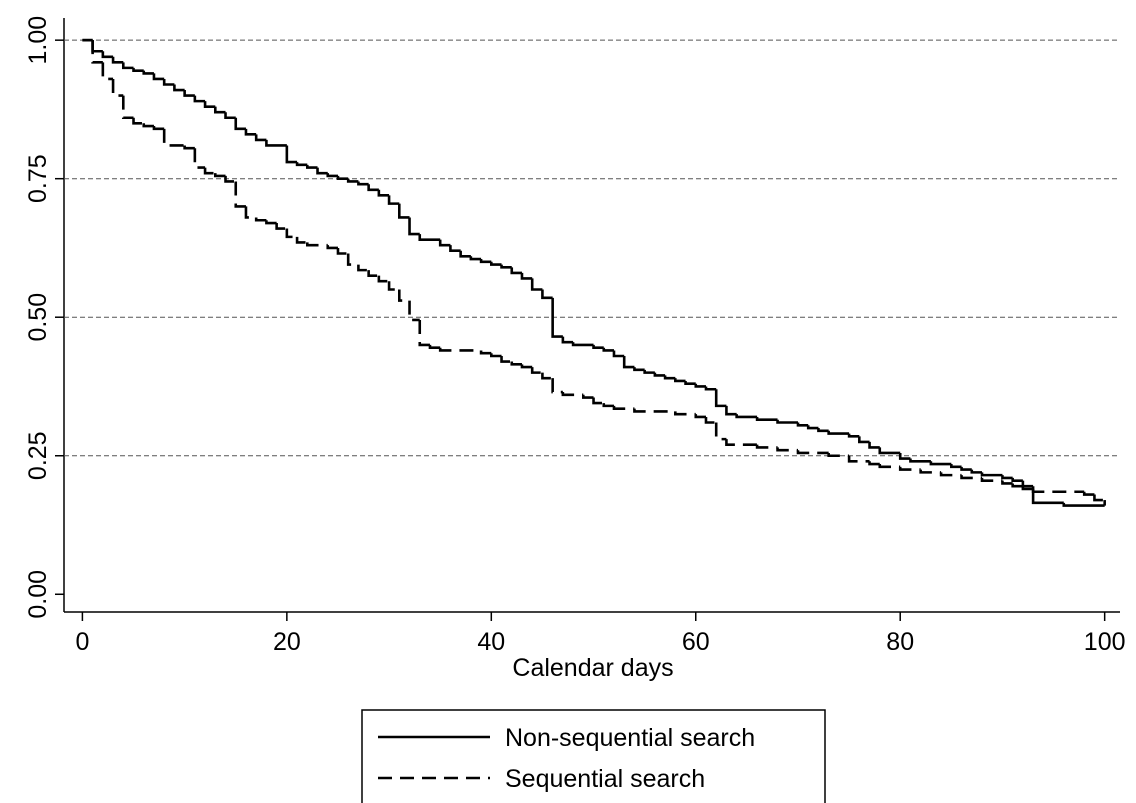  Describe the element at coordinates (287, 642) in the screenshot. I see `x-tick-label: 20` at that location.